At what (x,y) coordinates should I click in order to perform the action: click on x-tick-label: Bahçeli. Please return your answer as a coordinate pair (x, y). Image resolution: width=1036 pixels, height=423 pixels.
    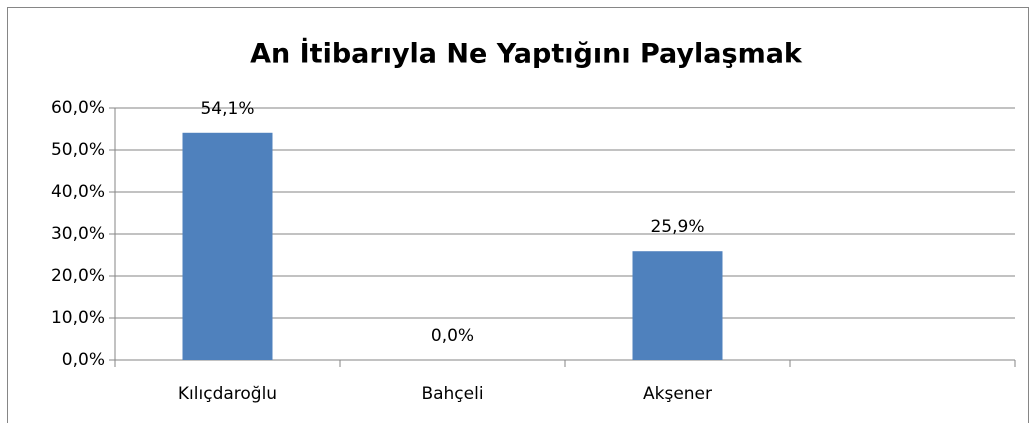
    Looking at the image, I should click on (452, 394).